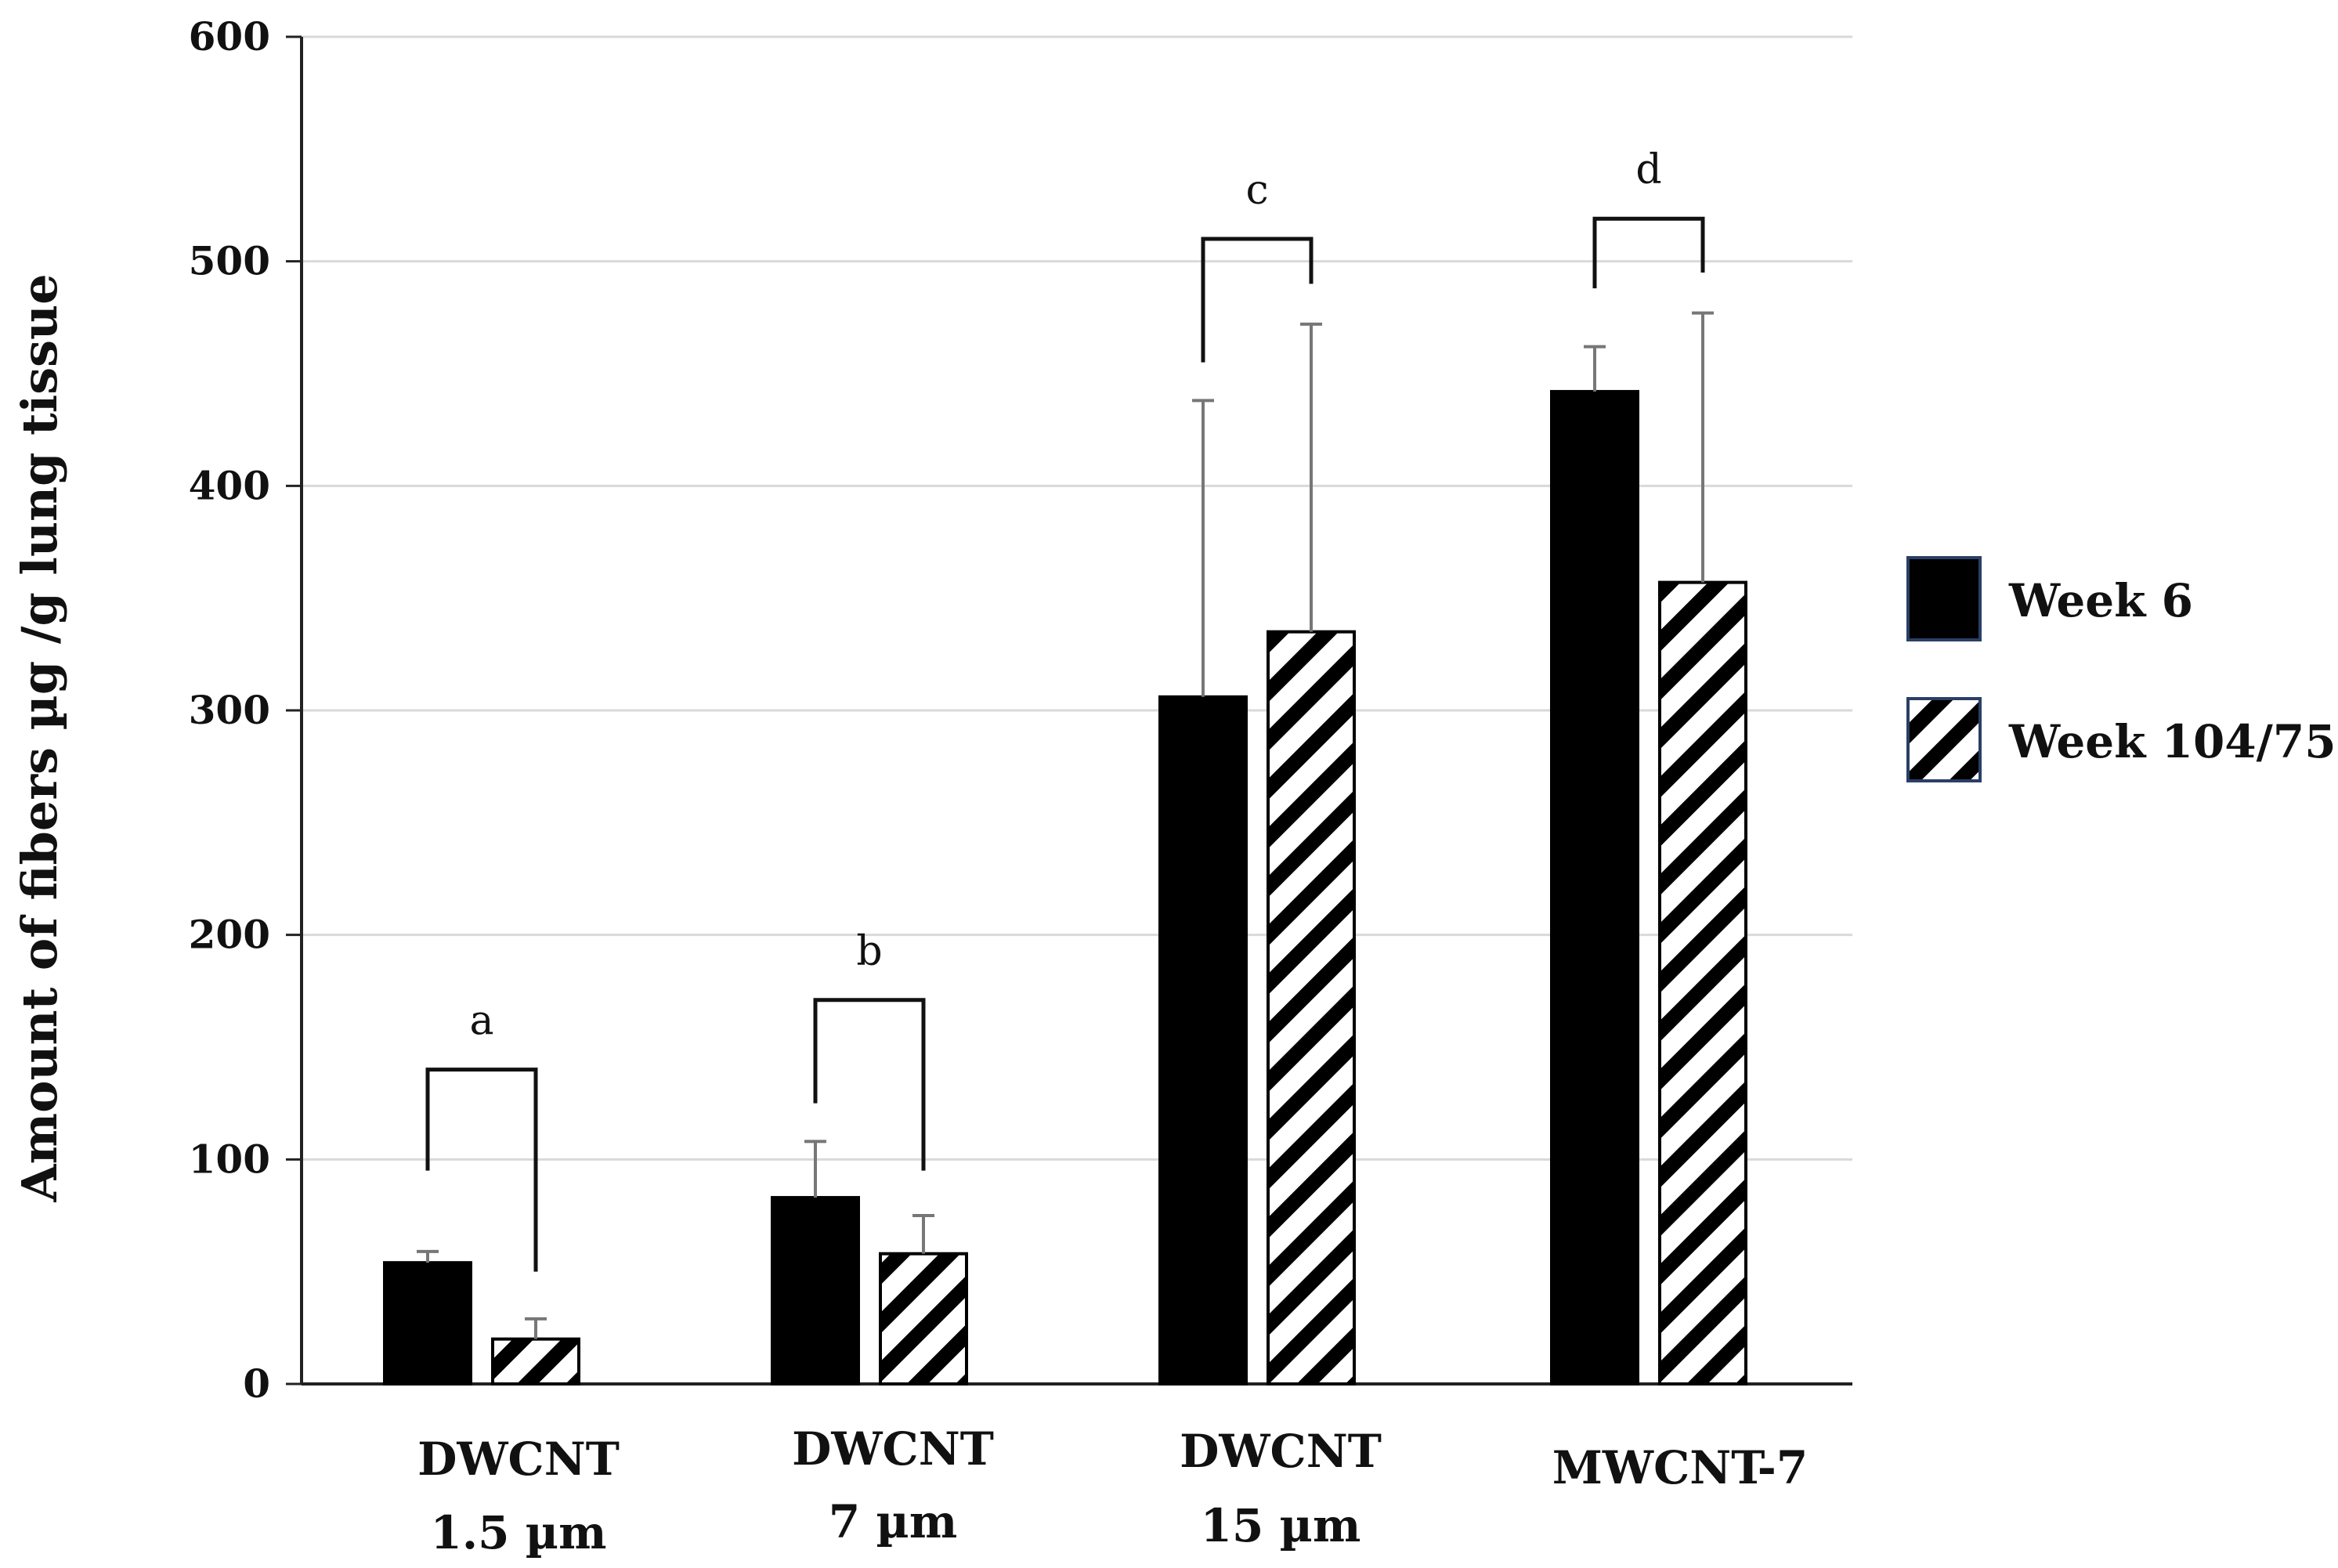 The height and width of the screenshot is (1568, 2338). Describe the element at coordinates (893, 1521) in the screenshot. I see `category-label: 7 µm` at that location.